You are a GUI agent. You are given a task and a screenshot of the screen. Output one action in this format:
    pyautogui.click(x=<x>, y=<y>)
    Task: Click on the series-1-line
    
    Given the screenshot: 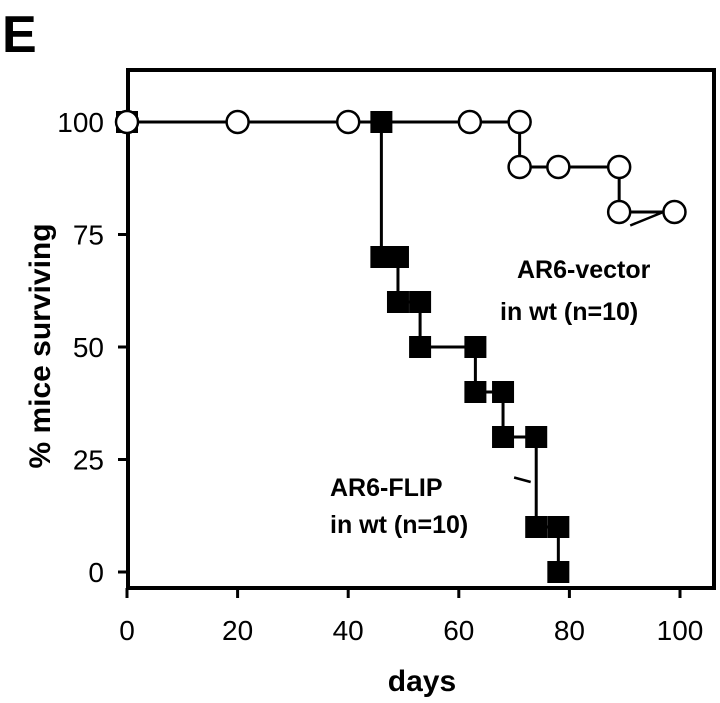 What is the action you would take?
    pyautogui.click(x=401, y=167)
    